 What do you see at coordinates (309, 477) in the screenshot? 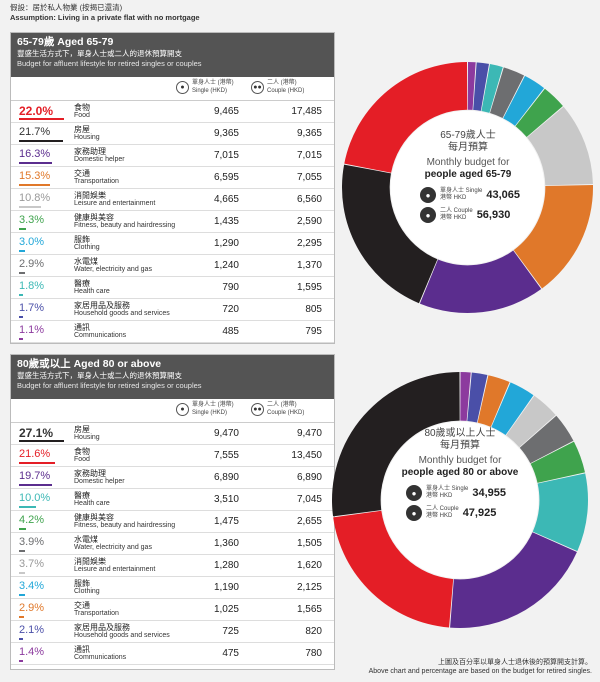
I see `couple-value: 6,890` at bounding box center [309, 477].